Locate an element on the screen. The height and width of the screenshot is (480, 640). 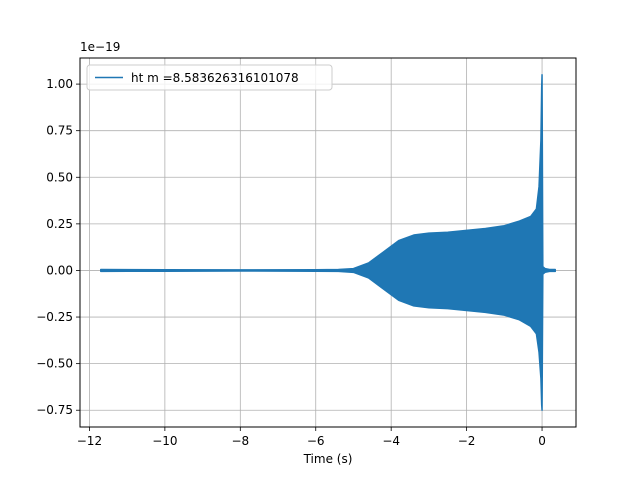
x-tick-label: −12 is located at coordinates (89, 441).